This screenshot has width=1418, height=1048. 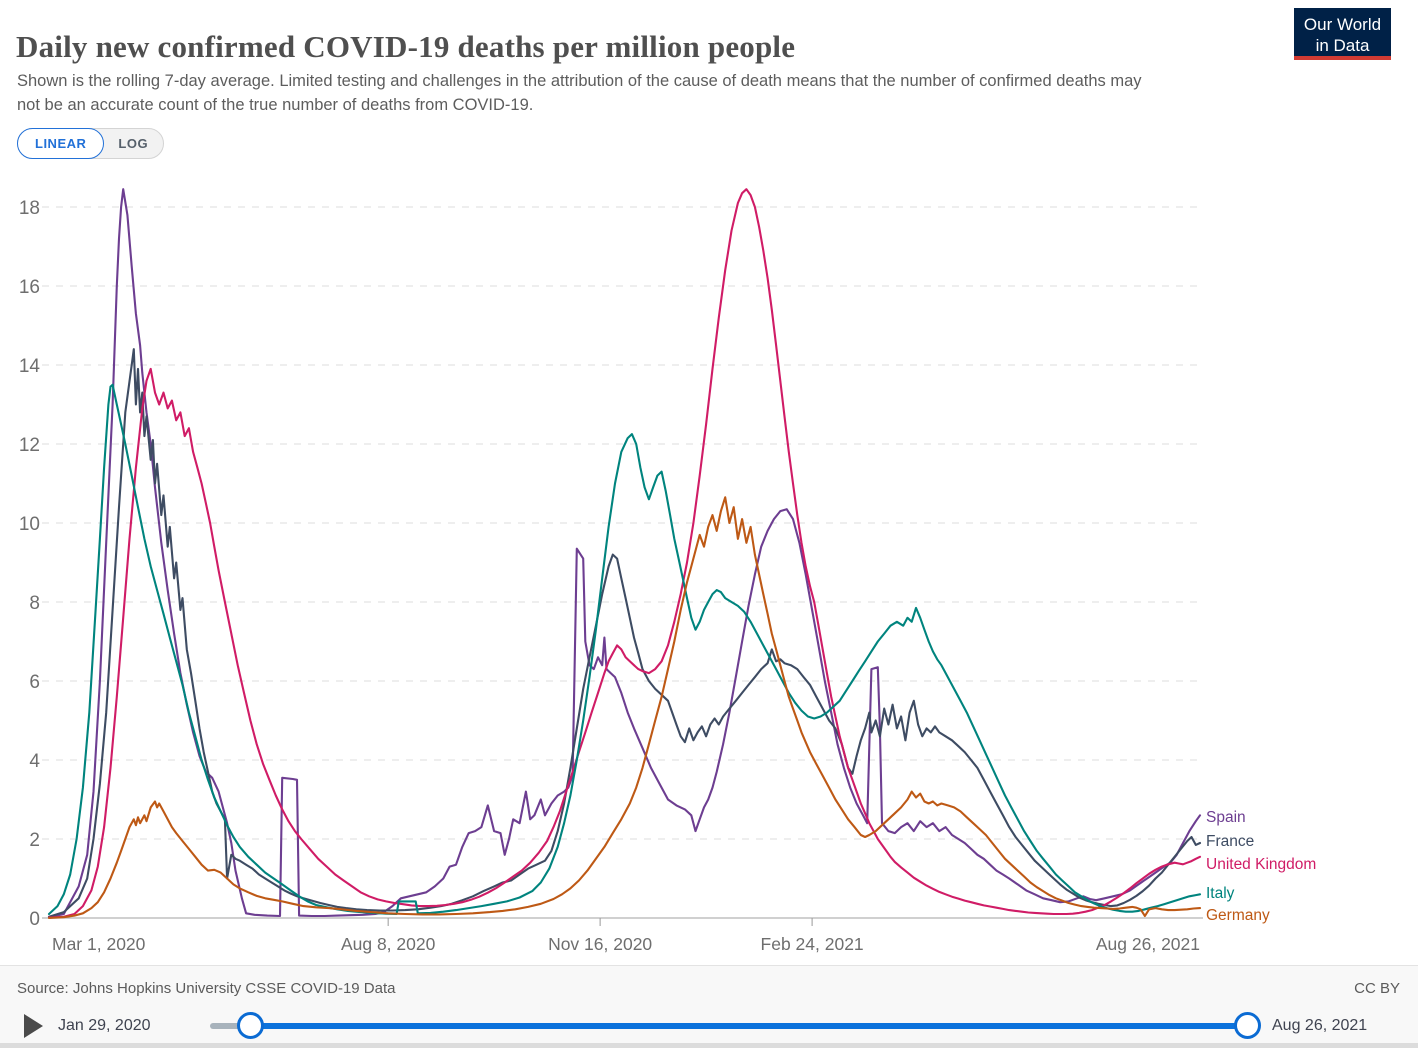 What do you see at coordinates (29, 524) in the screenshot?
I see `y-tick-label-10: 10` at bounding box center [29, 524].